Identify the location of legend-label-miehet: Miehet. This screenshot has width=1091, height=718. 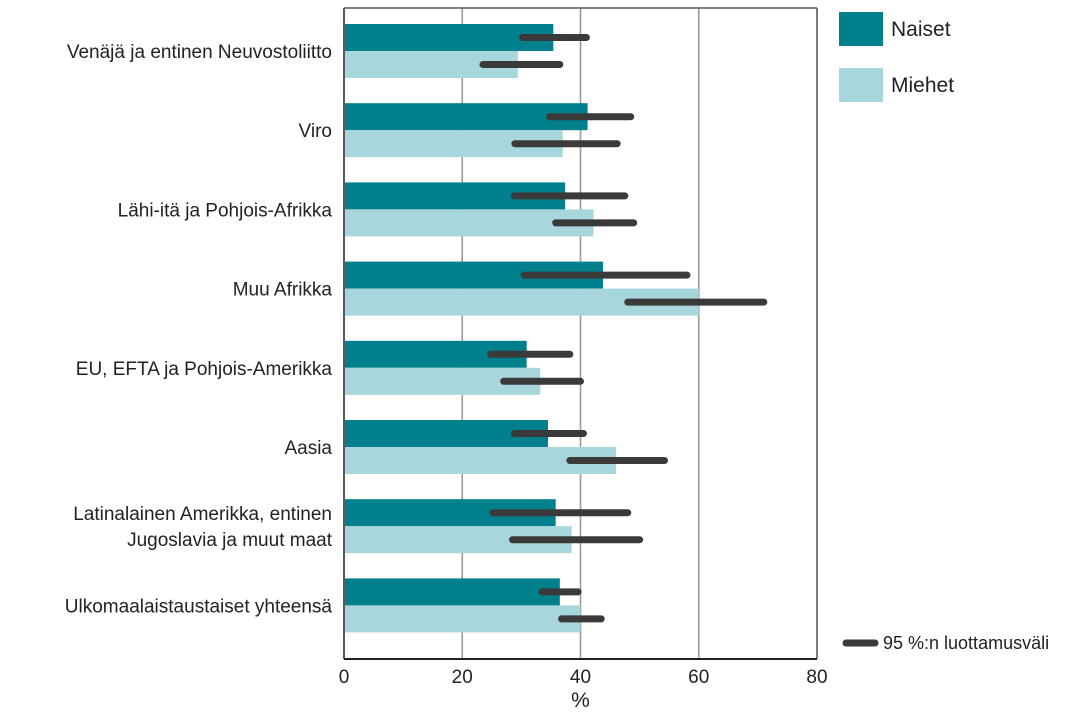
(922, 85).